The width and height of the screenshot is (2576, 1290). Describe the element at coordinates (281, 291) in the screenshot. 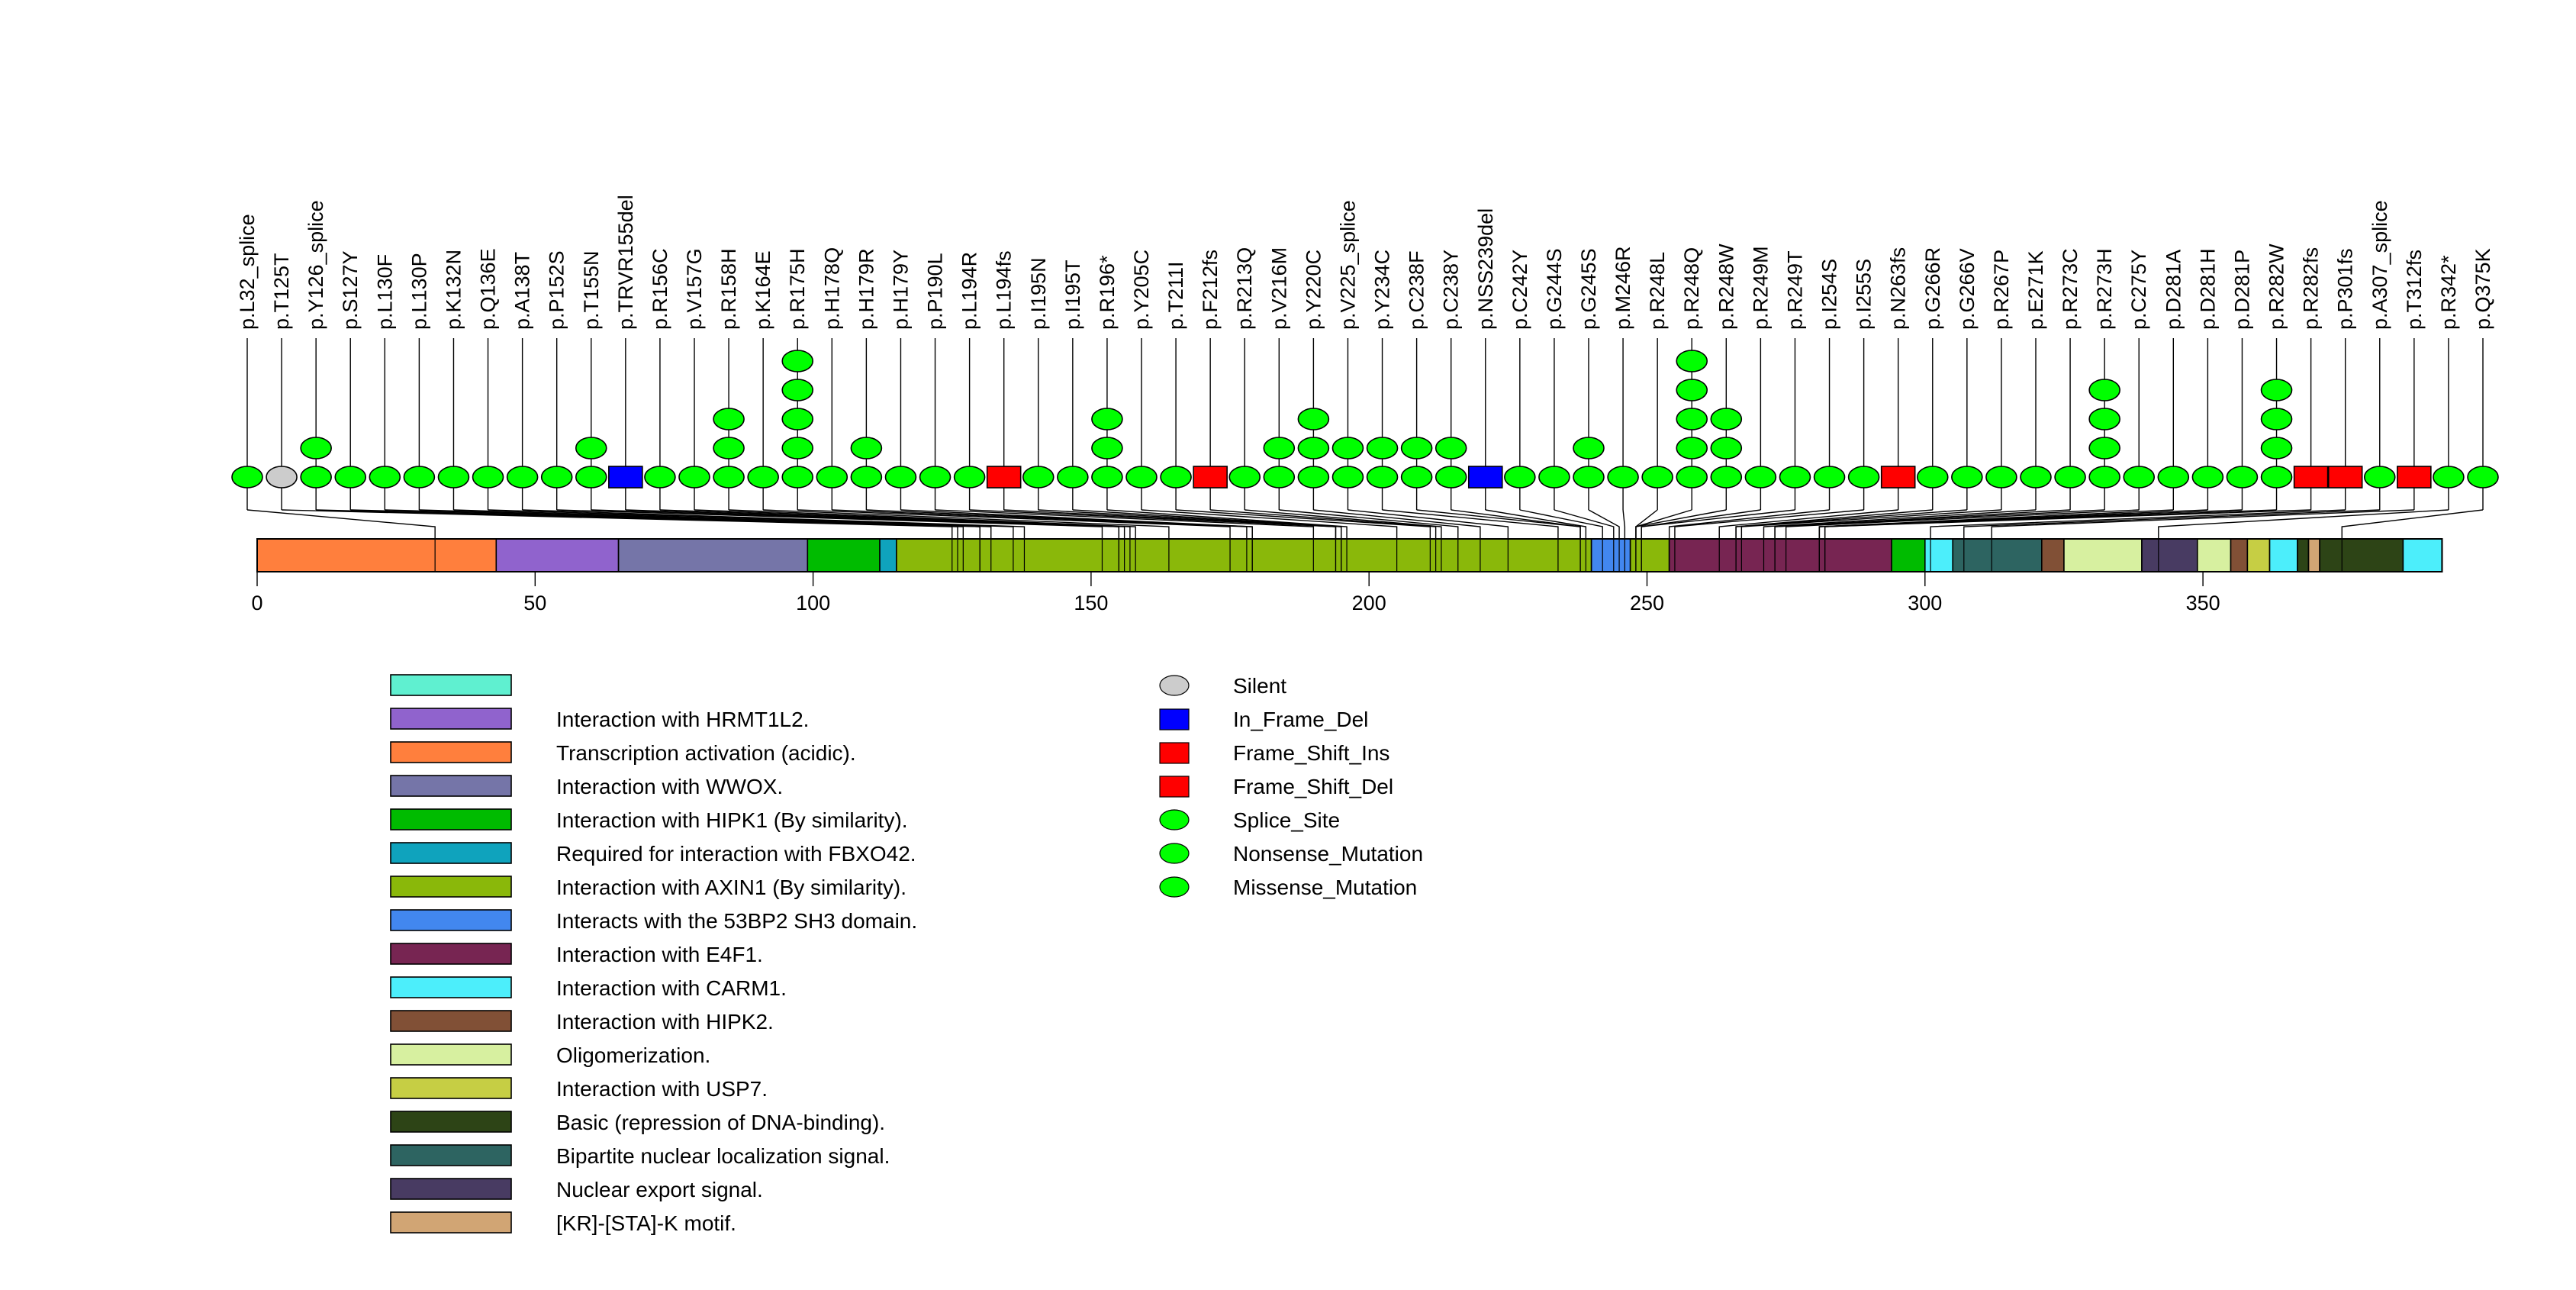

I see `mutation-label: p.T125T` at that location.